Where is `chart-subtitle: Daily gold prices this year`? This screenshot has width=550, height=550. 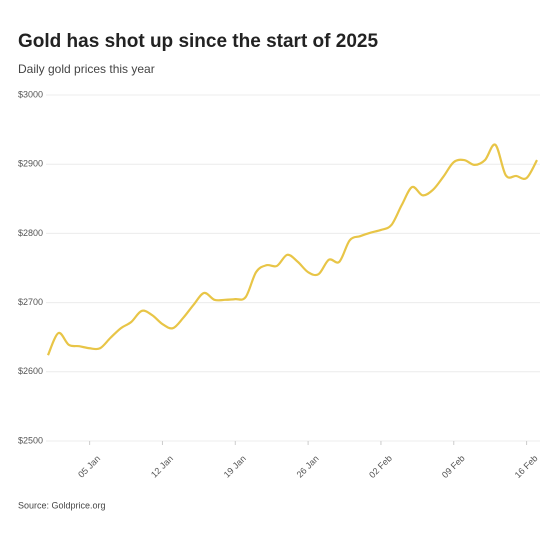 chart-subtitle: Daily gold prices this year is located at coordinates (86, 69).